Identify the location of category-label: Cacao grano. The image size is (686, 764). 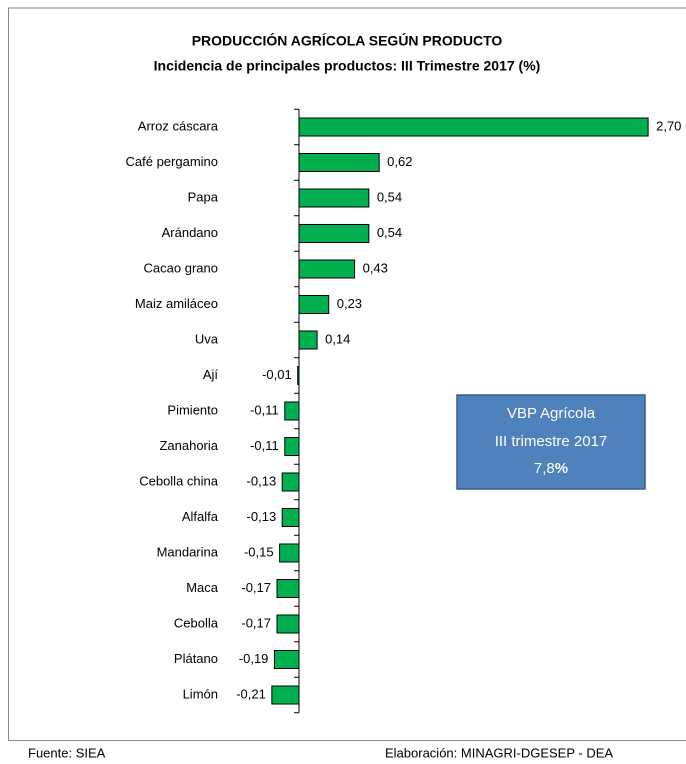
(181, 267).